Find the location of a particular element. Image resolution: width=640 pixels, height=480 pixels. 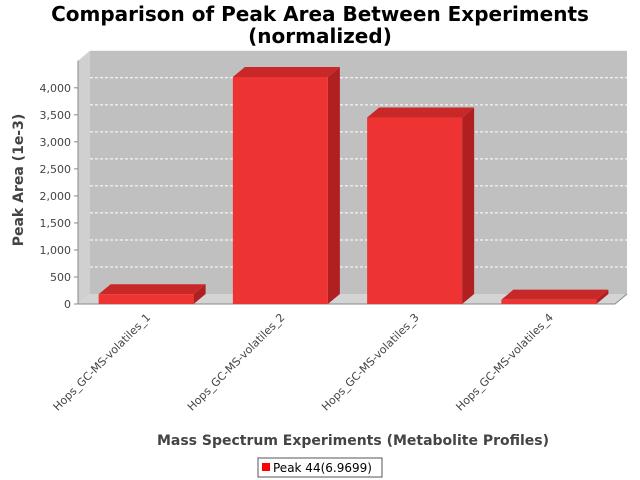

legend-label: Peak 44(6.9699) is located at coordinates (322, 468).